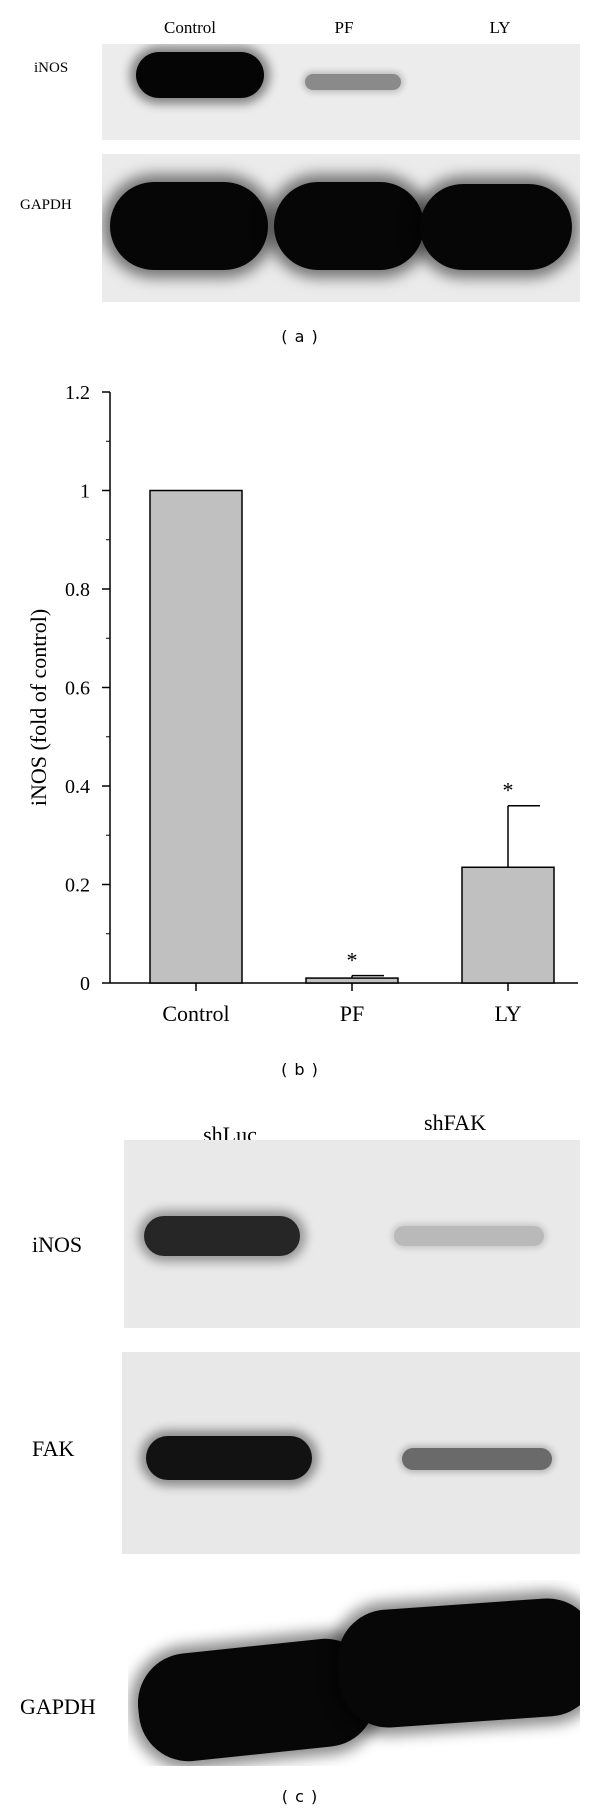 This screenshot has width=600, height=1812. What do you see at coordinates (222, 1236) in the screenshot?
I see `band-shluc-inos` at bounding box center [222, 1236].